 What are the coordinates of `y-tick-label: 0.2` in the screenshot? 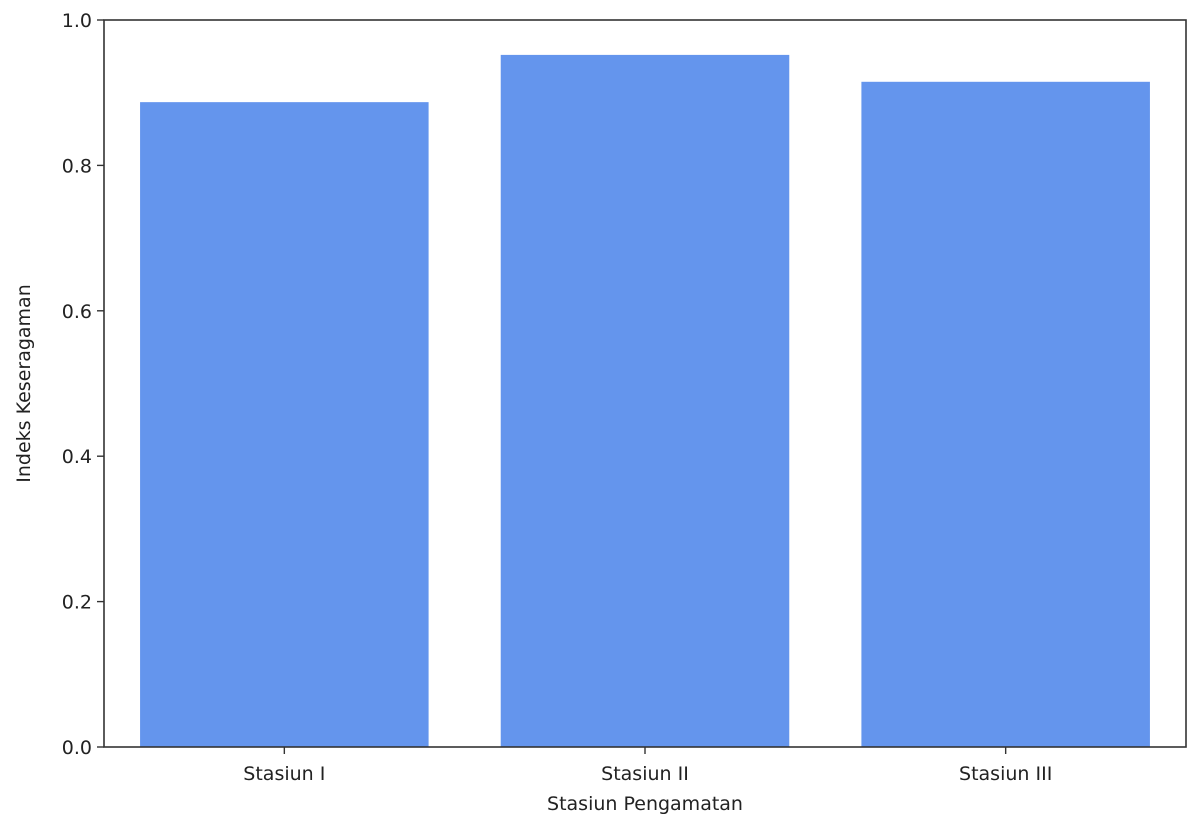 It's located at (77, 603).